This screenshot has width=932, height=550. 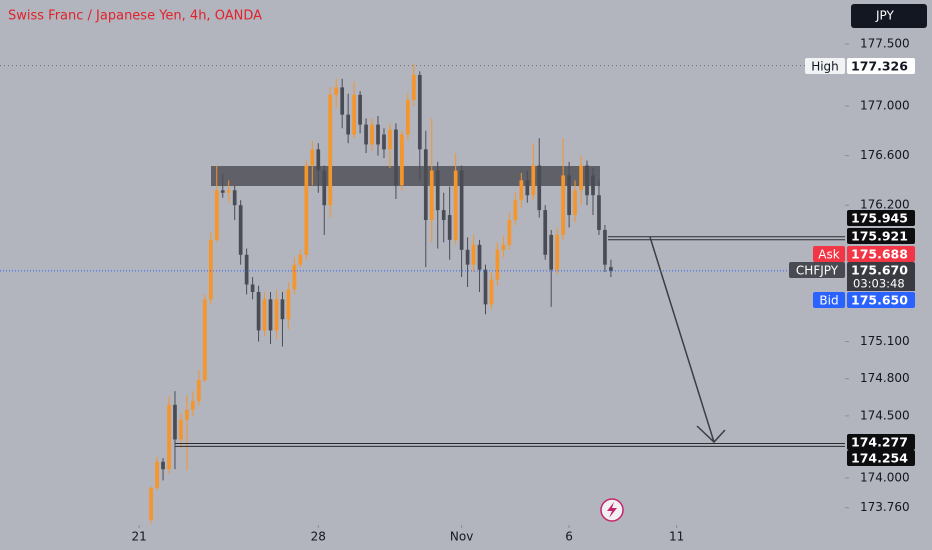 What do you see at coordinates (828, 301) in the screenshot?
I see `tag-label: Bid` at bounding box center [828, 301].